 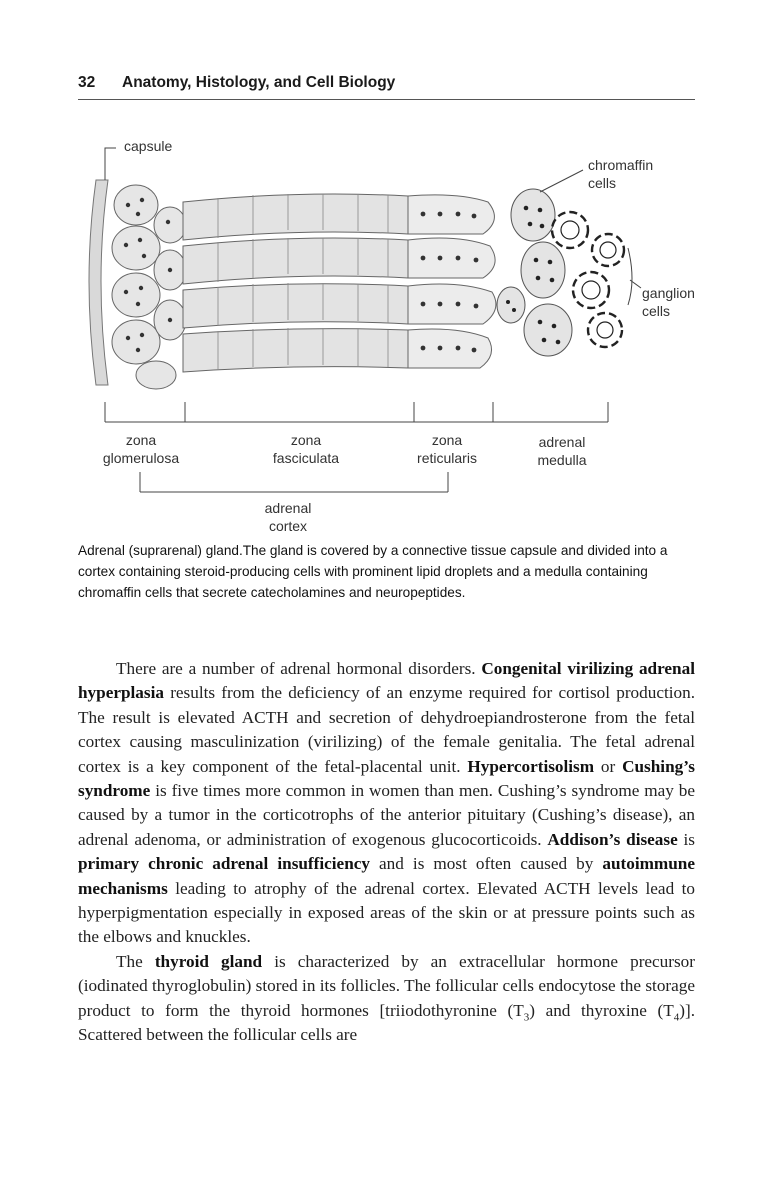 I want to click on bold-term: primary chronic adrenal insufficiency, so click(x=224, y=864).